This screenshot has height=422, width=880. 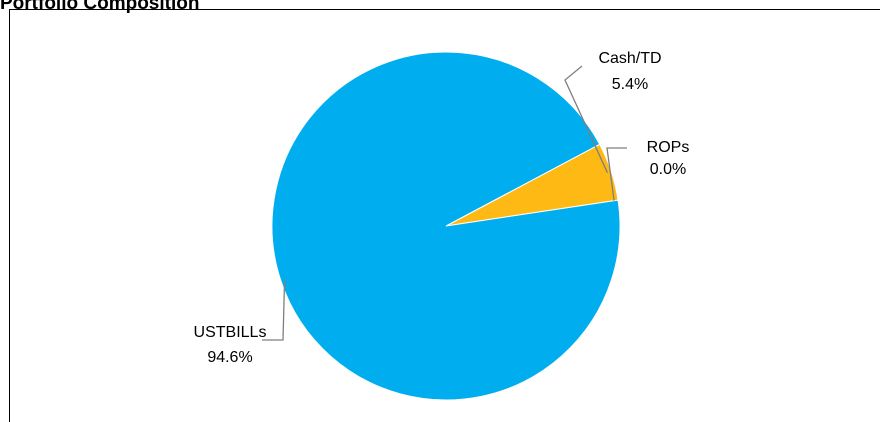 I want to click on rops-percent: 0.0%, so click(x=668, y=169).